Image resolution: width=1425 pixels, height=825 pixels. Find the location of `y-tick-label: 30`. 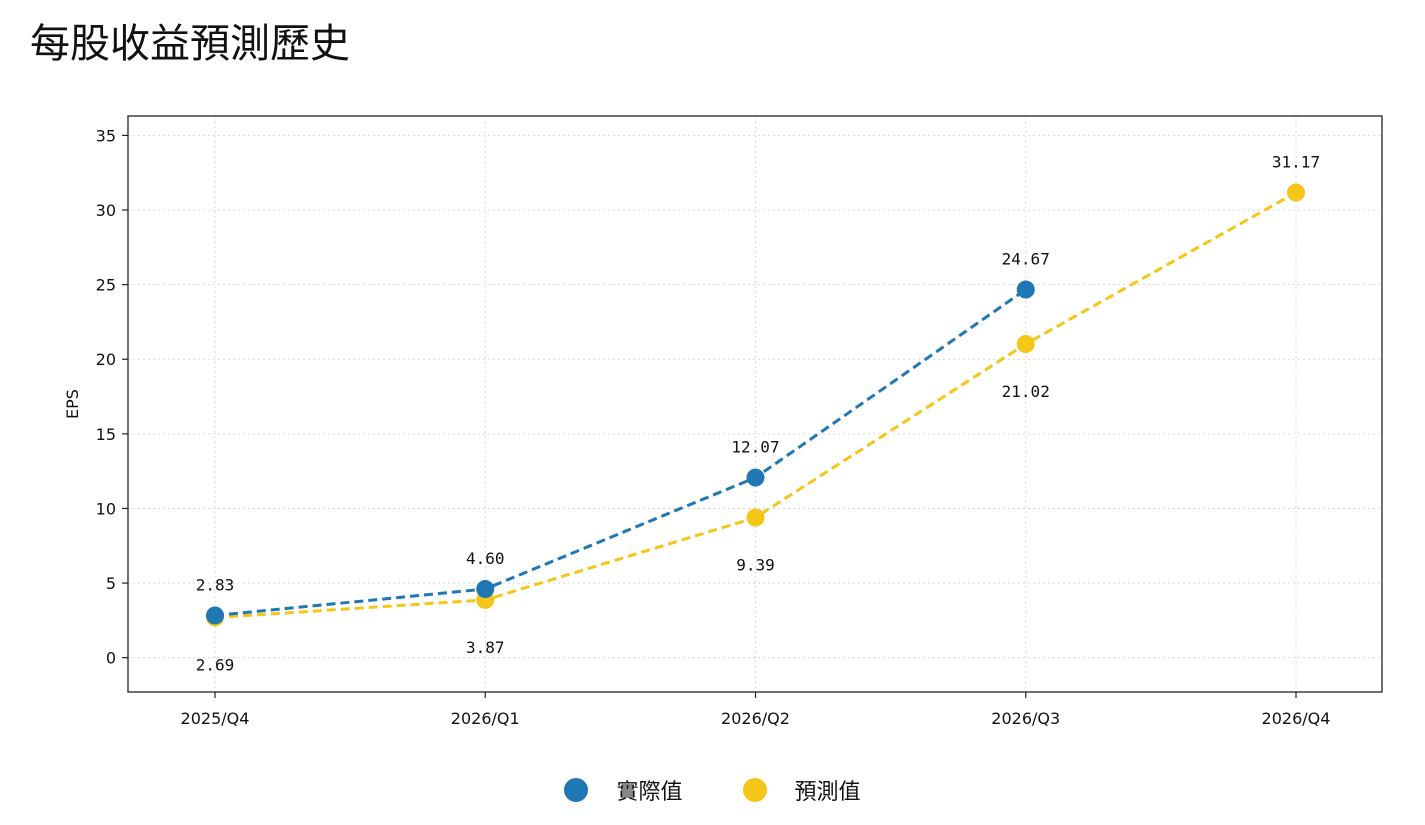

y-tick-label: 30 is located at coordinates (106, 210).